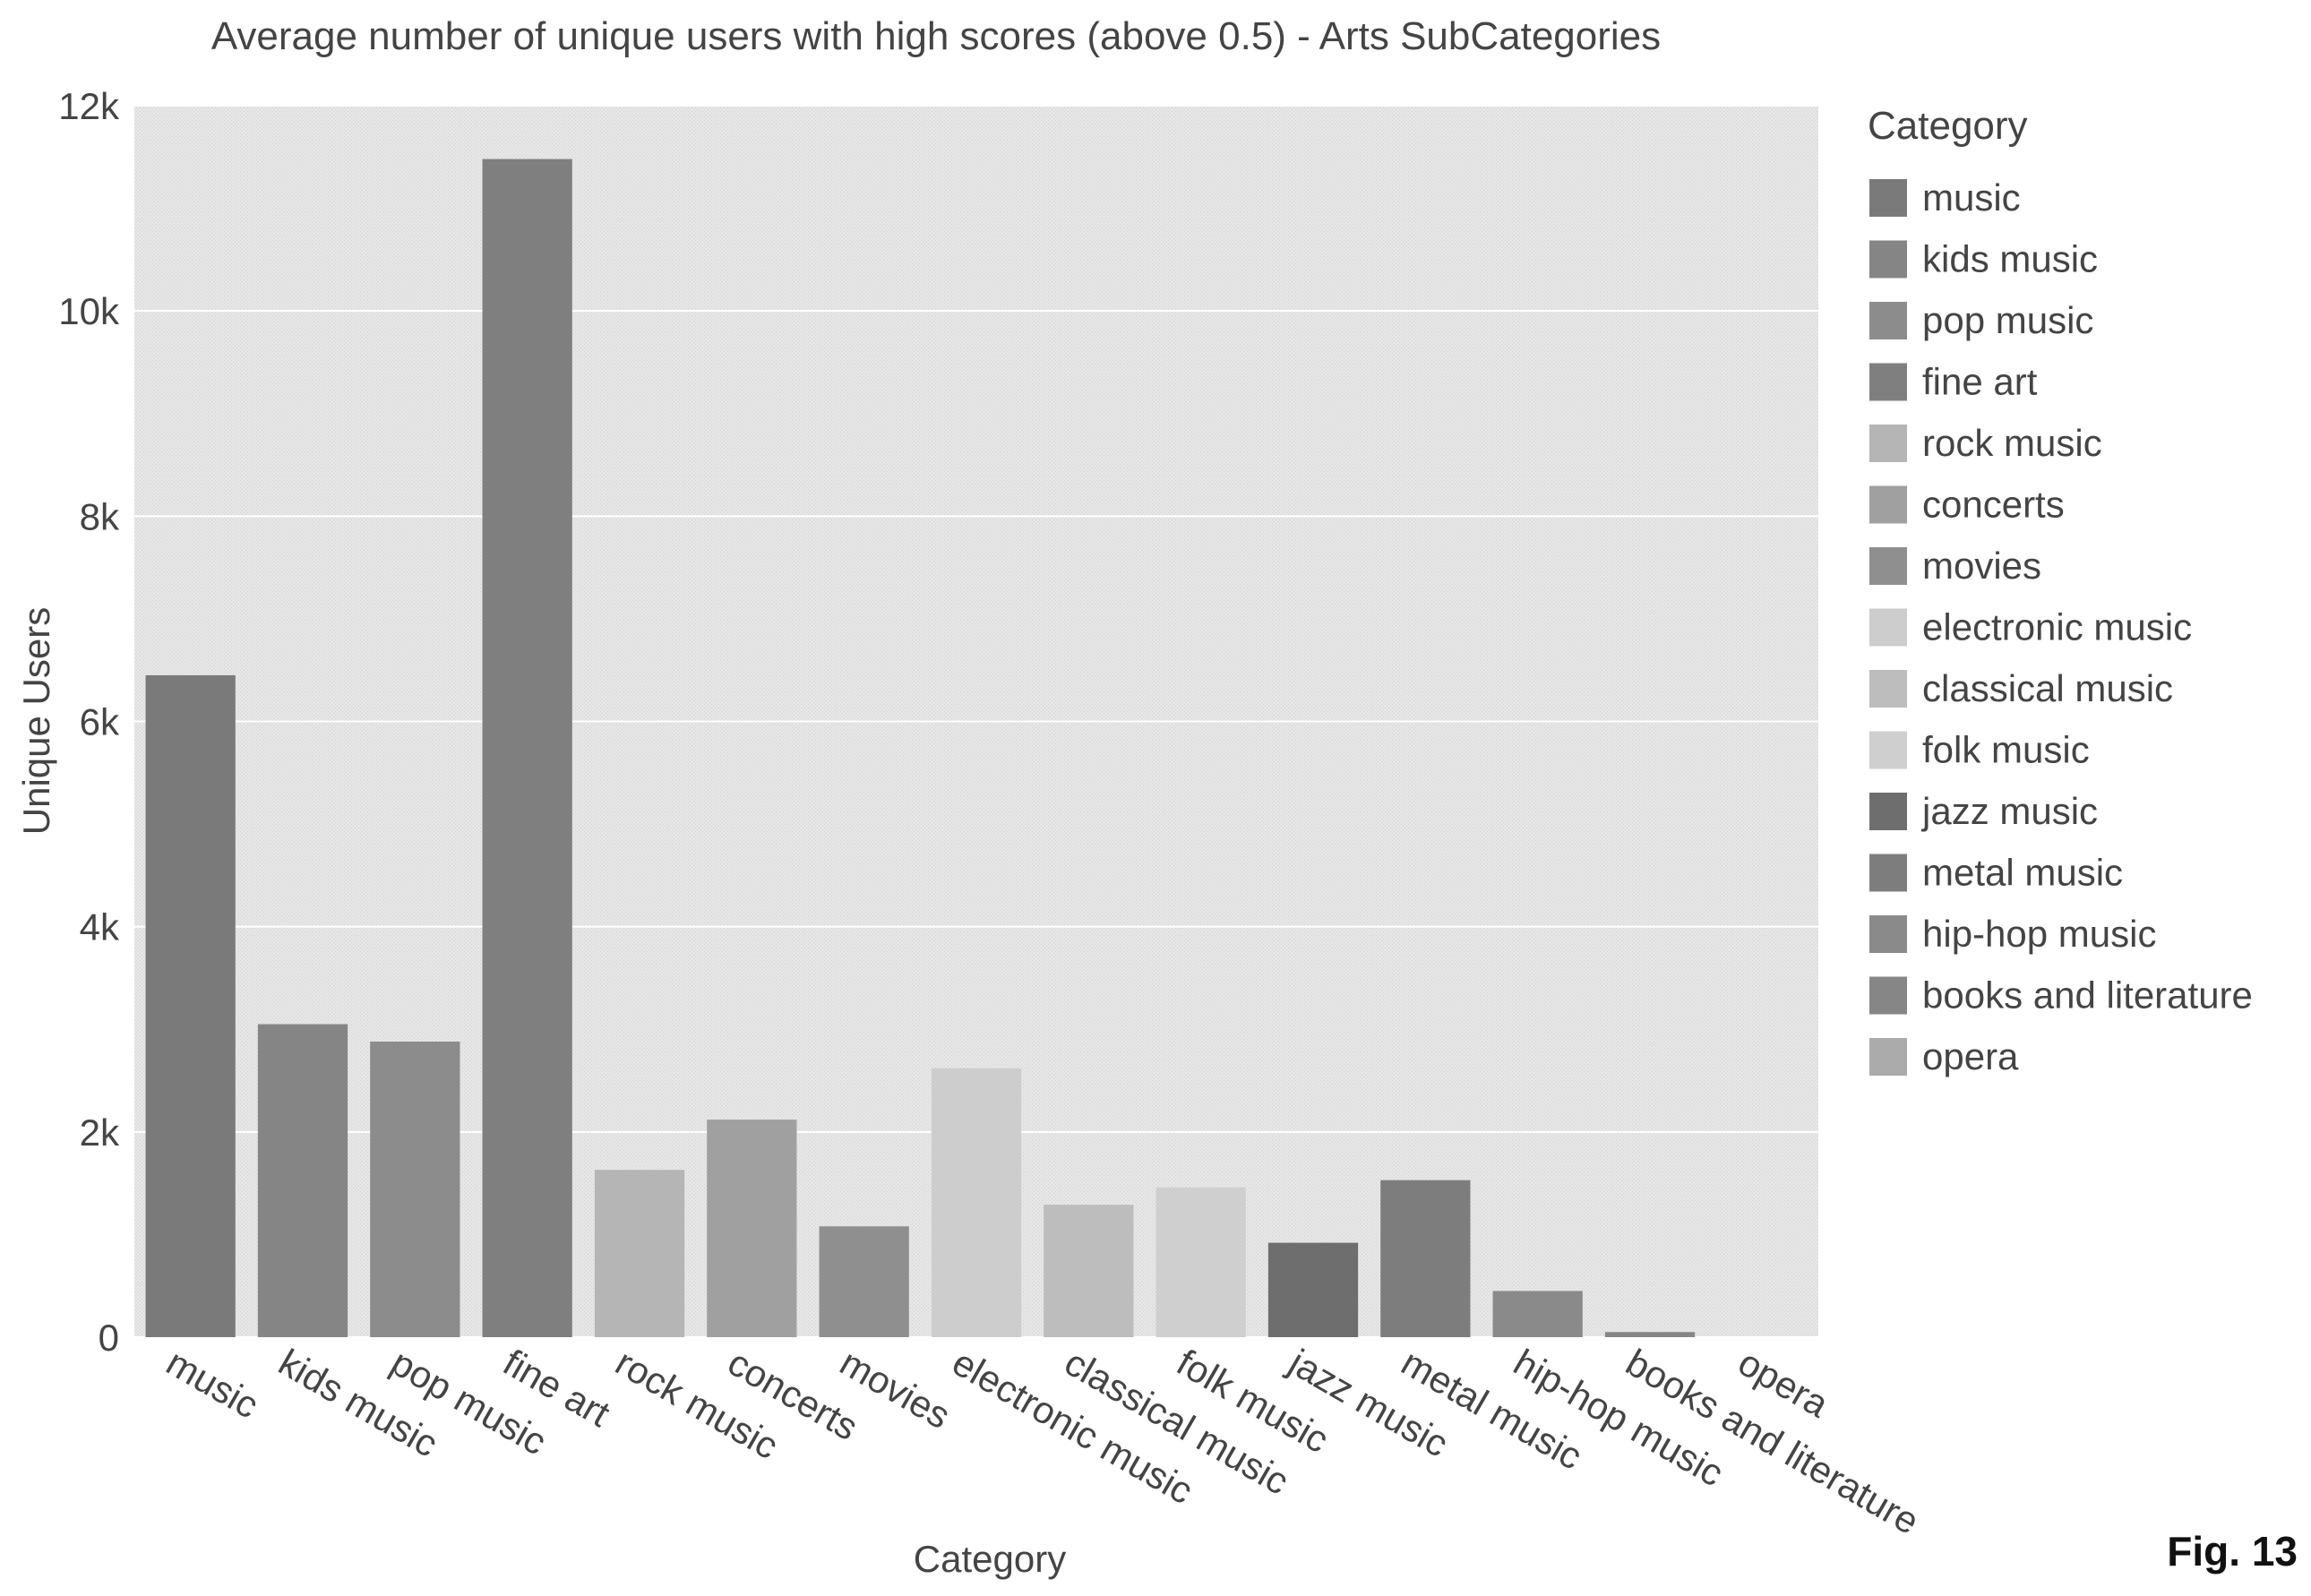 This screenshot has width=2311, height=1596. I want to click on y-tick-label: 8k, so click(100, 516).